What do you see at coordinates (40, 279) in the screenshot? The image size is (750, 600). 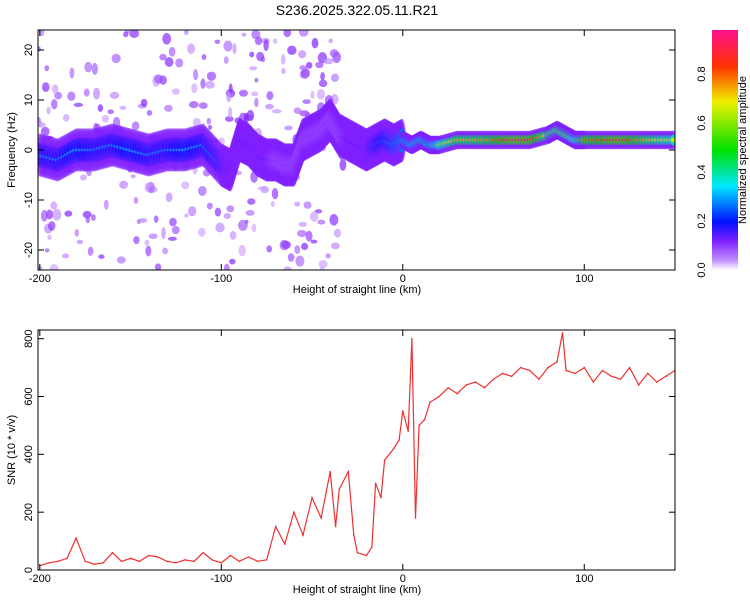 I see `top-x-tick-label: -200` at bounding box center [40, 279].